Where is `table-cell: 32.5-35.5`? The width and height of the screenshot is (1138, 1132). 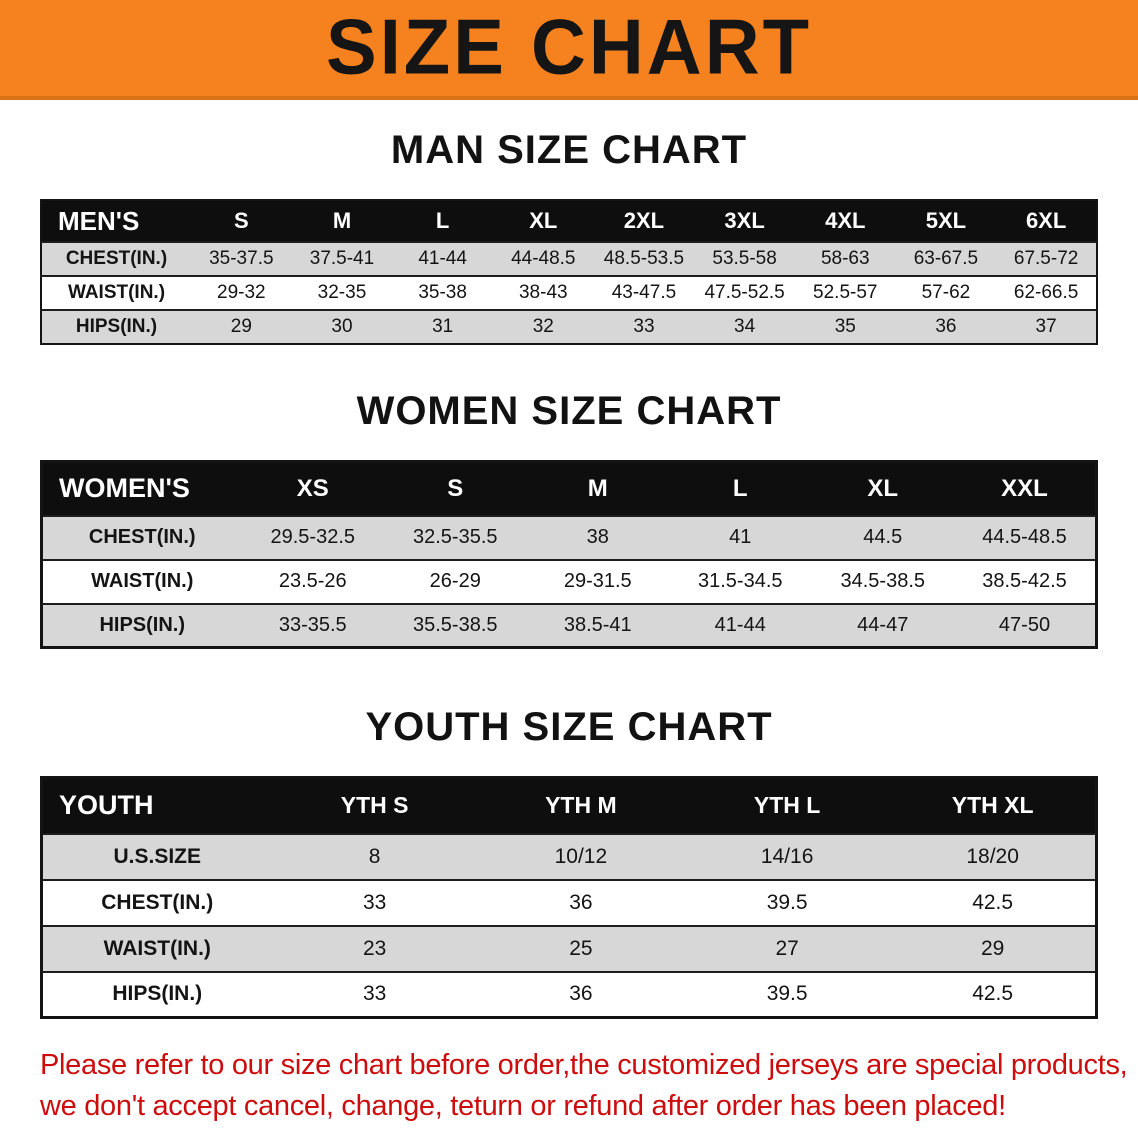 table-cell: 32.5-35.5 is located at coordinates (455, 537).